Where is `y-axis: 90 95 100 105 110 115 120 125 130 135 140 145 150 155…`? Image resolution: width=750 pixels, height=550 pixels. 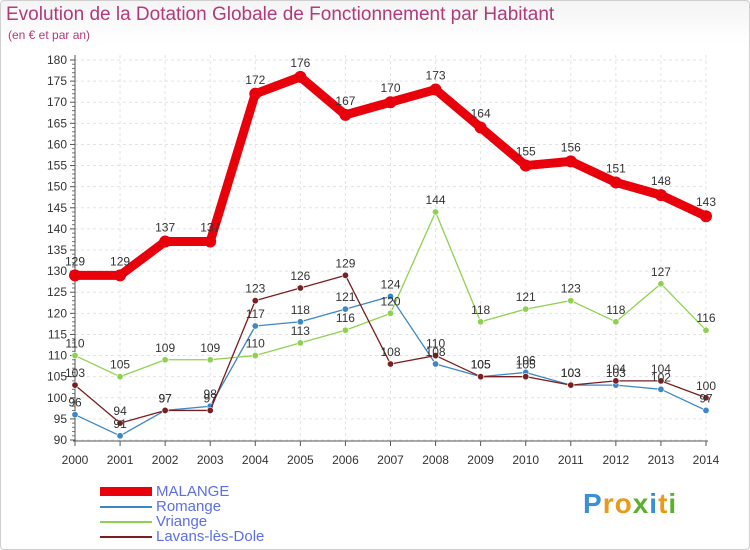 y-axis: 90 95 100 105 110 115 120 125 130 135 140 145 150 155… is located at coordinates (61, 250).